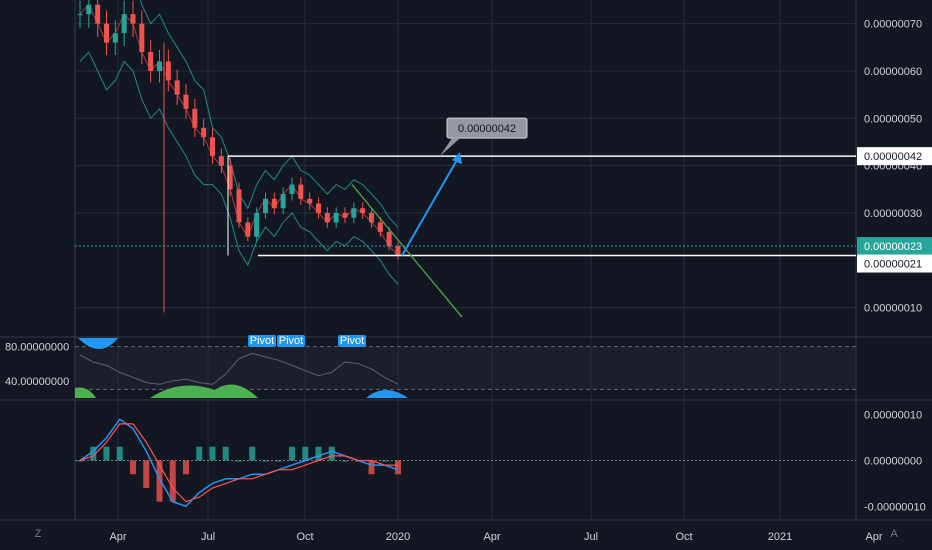  What do you see at coordinates (387, 394) in the screenshot?
I see `signal-zone` at bounding box center [387, 394].